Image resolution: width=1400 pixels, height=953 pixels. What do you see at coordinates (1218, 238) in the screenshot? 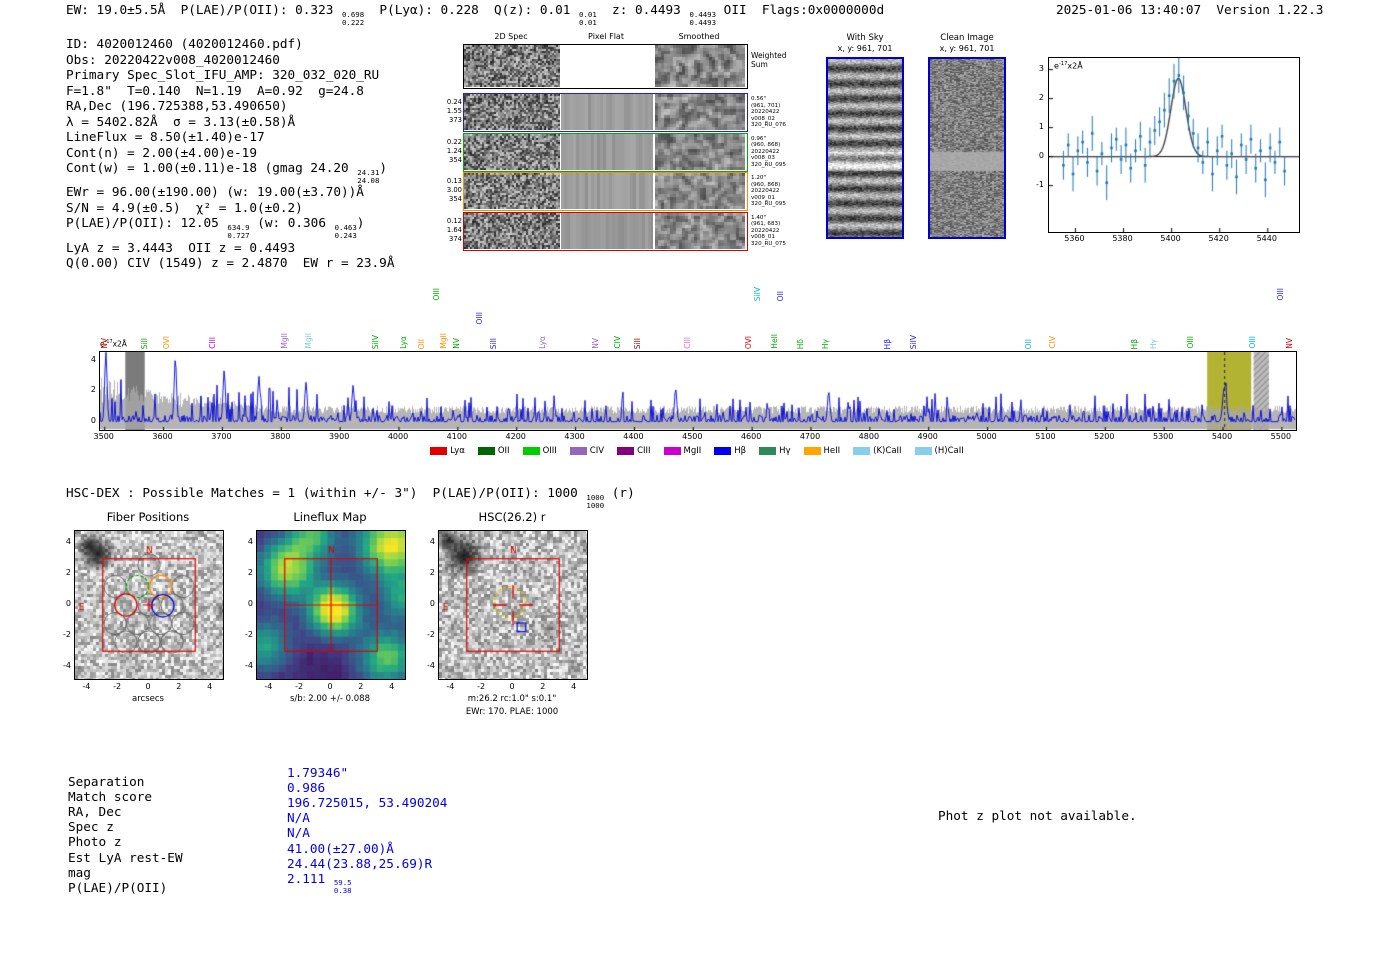
I see `fit-x-tick-label: 5420` at bounding box center [1218, 238].